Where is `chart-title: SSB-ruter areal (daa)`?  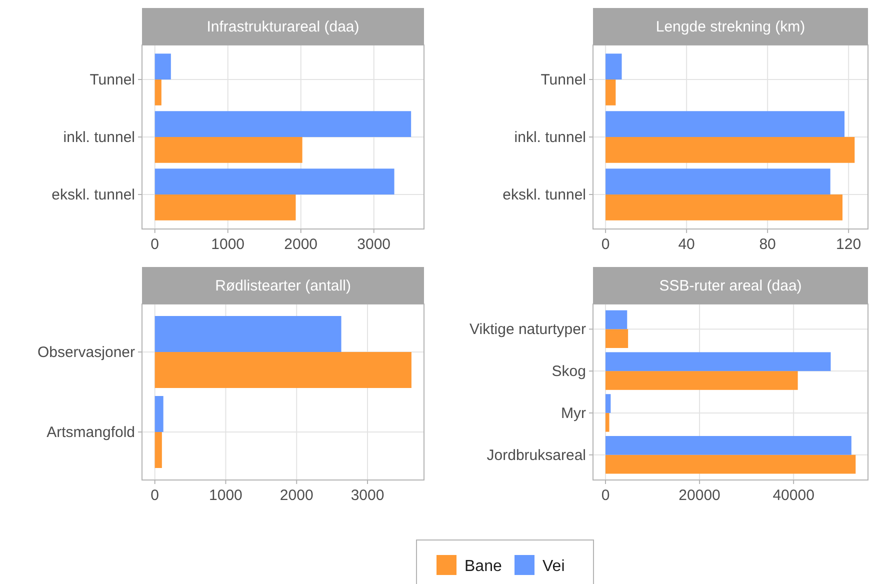 chart-title: SSB-ruter areal (daa) is located at coordinates (730, 286).